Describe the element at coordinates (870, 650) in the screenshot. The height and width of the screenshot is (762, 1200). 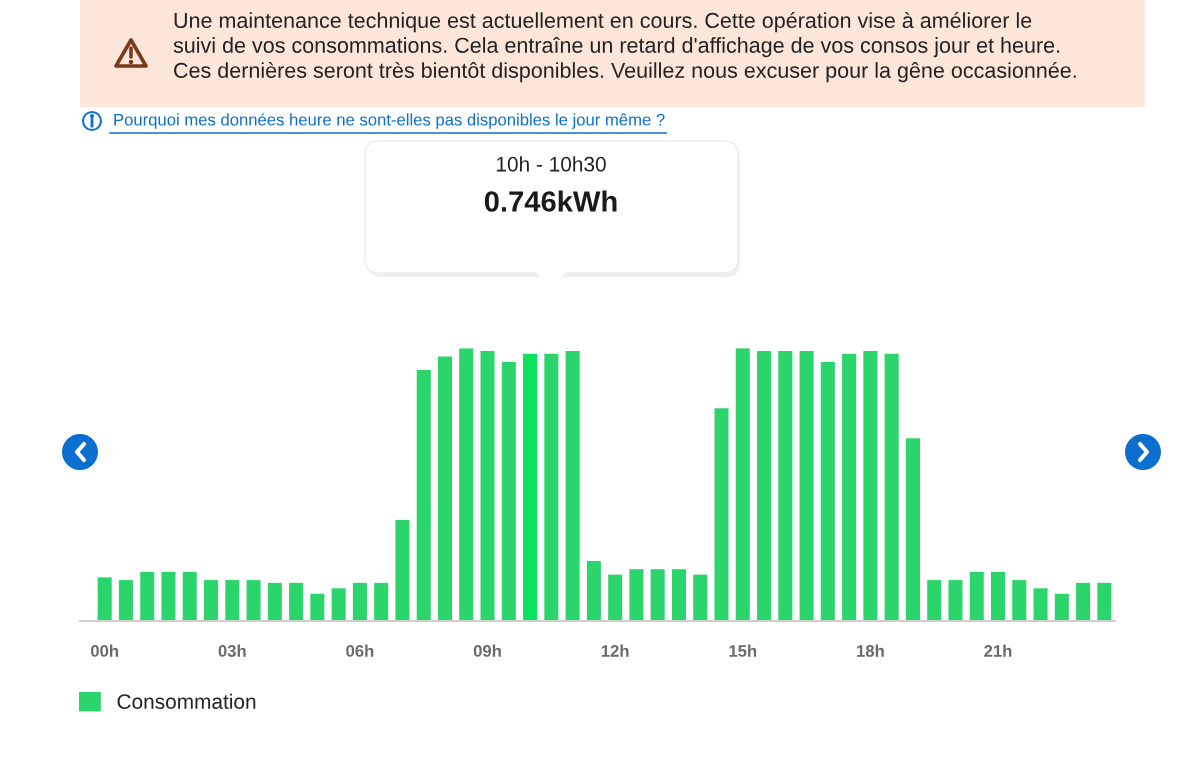
I see `x-tick-label: 18h` at that location.